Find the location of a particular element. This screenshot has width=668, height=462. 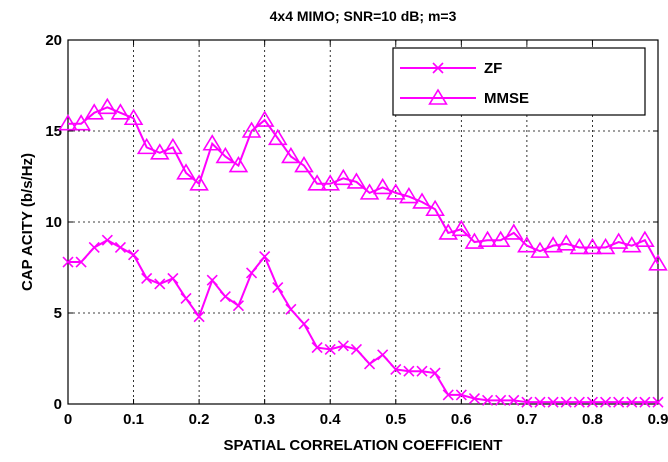

legend-label-mmse: MMSE is located at coordinates (506, 98).